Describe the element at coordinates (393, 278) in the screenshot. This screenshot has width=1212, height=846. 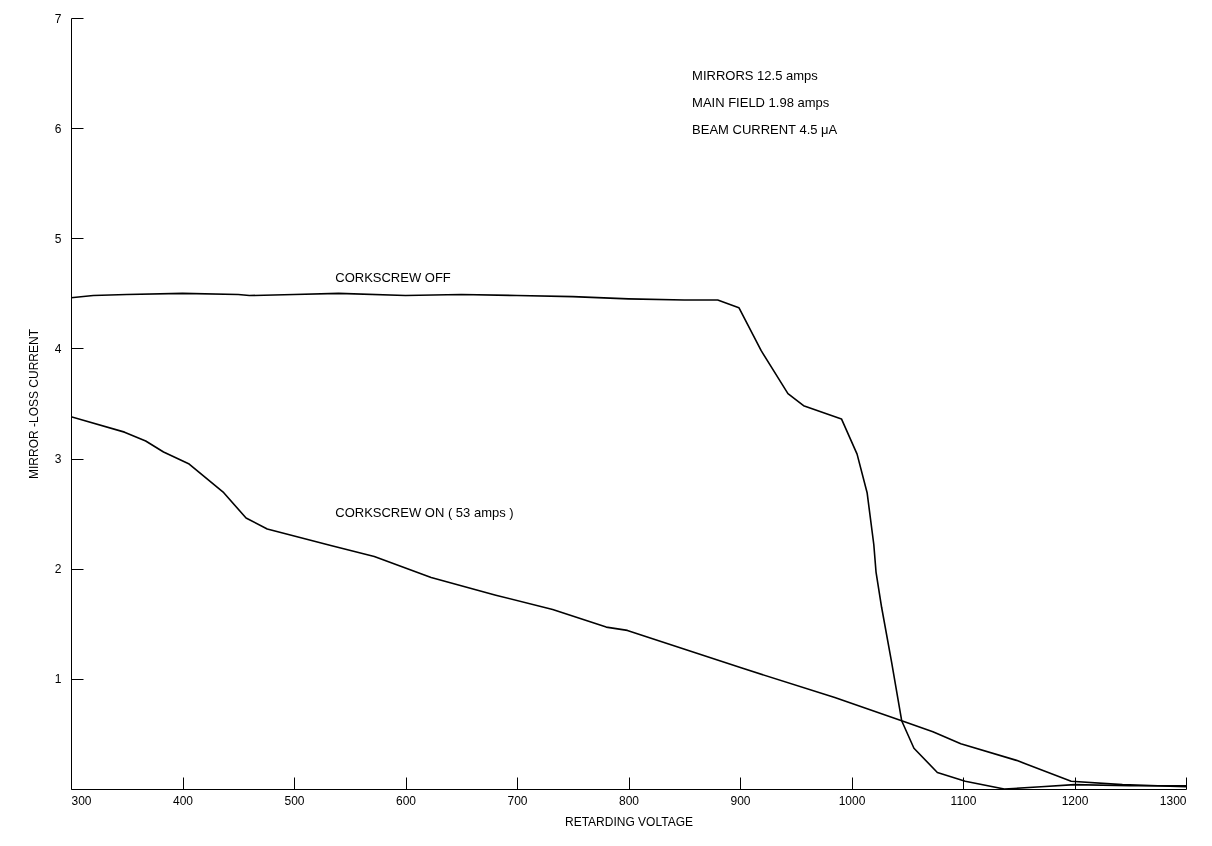
I see `series-label: CORKSCREW OFF` at that location.